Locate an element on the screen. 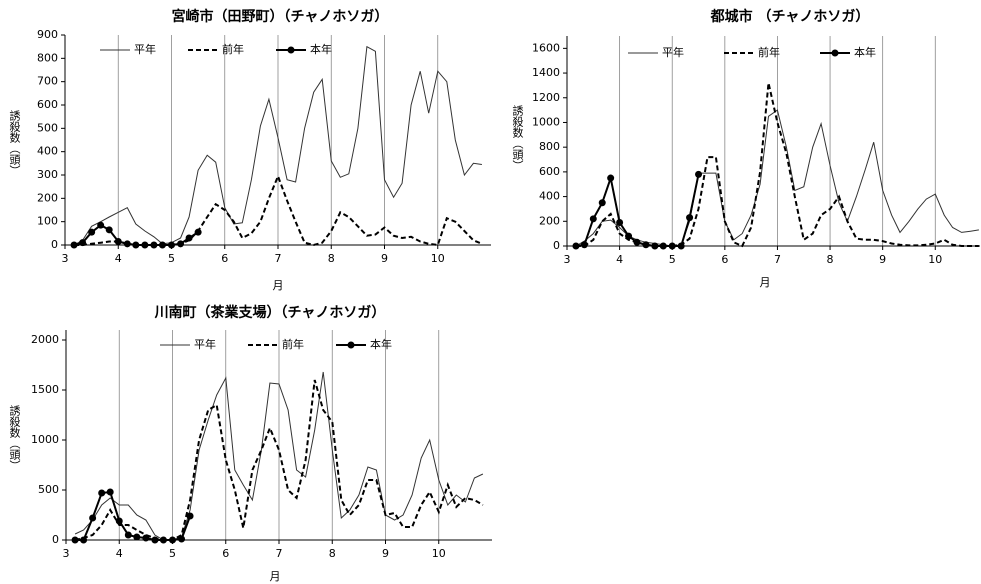 Image resolution: width=981 pixels, height=584 pixels. chart-title: 都城市 （チャノホソガ） is located at coordinates (790, 16).